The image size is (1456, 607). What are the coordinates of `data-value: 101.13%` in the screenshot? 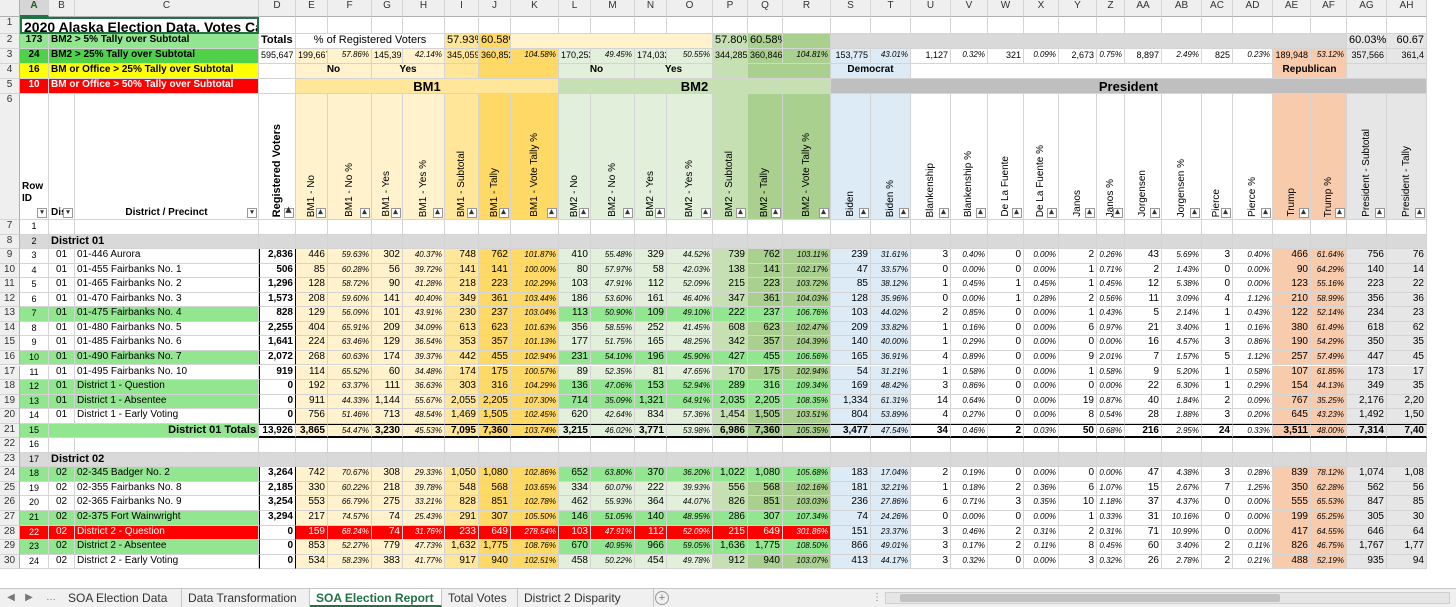 It's located at (535, 343).